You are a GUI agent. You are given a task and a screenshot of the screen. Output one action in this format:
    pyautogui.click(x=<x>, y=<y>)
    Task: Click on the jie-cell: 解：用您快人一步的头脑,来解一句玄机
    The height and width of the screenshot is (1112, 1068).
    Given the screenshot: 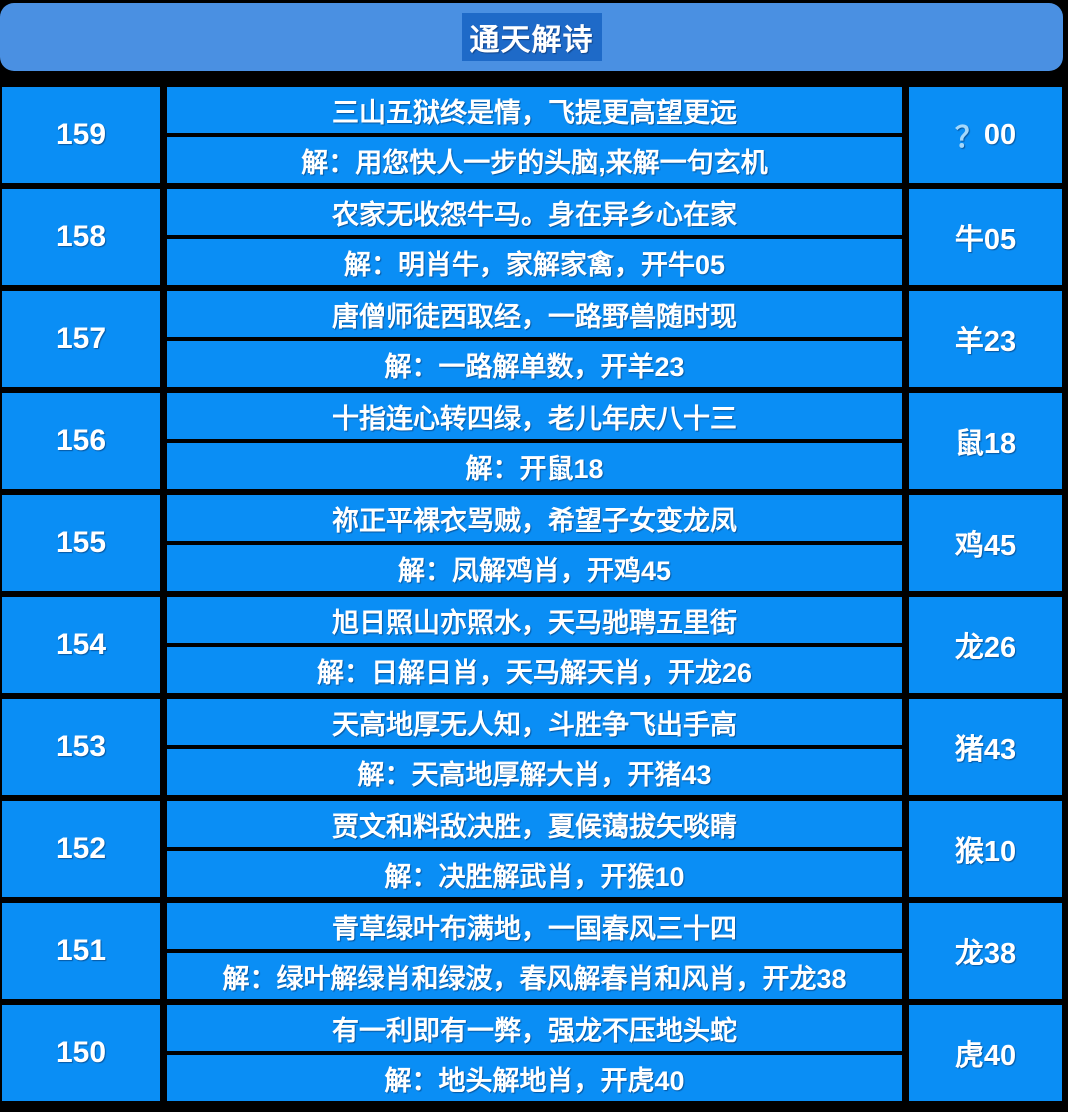 What is the action you would take?
    pyautogui.click(x=534, y=160)
    